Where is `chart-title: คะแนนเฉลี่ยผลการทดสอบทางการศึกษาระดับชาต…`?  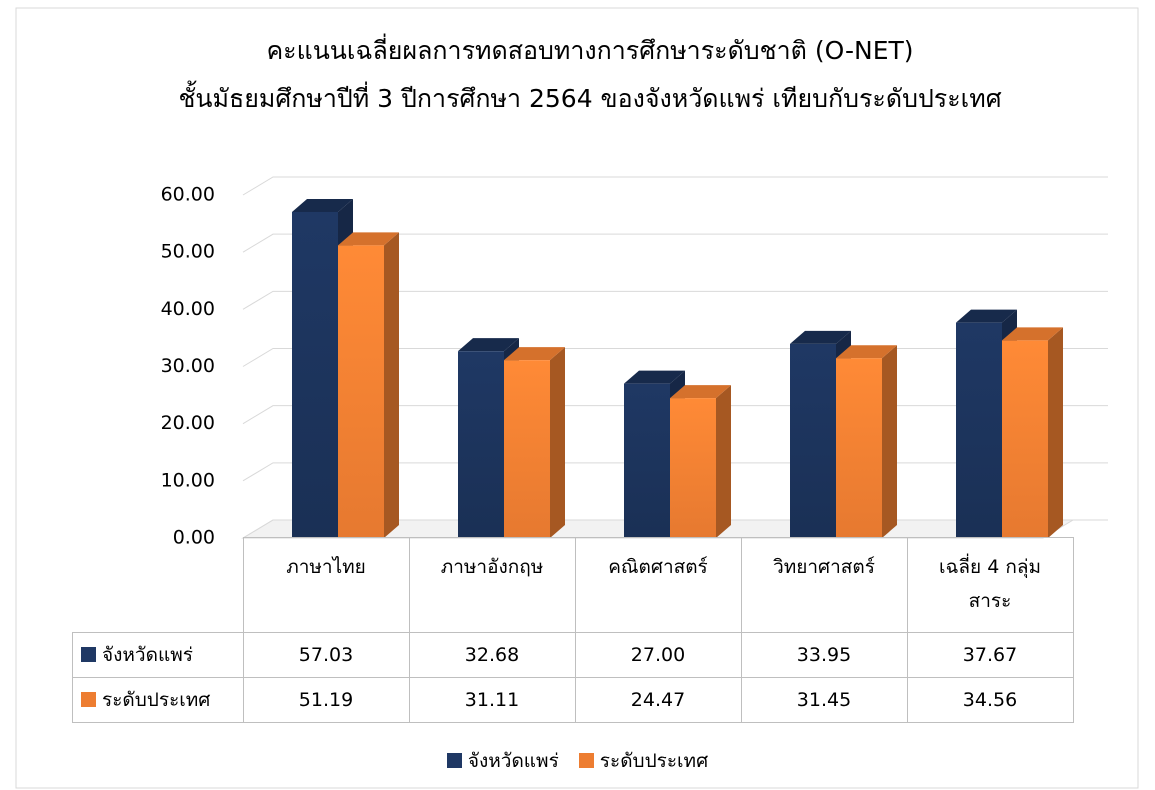
chart-title: คะแนนเฉลี่ยผลการทดสอบทางการศึกษาระดับชาต… is located at coordinates (589, 49).